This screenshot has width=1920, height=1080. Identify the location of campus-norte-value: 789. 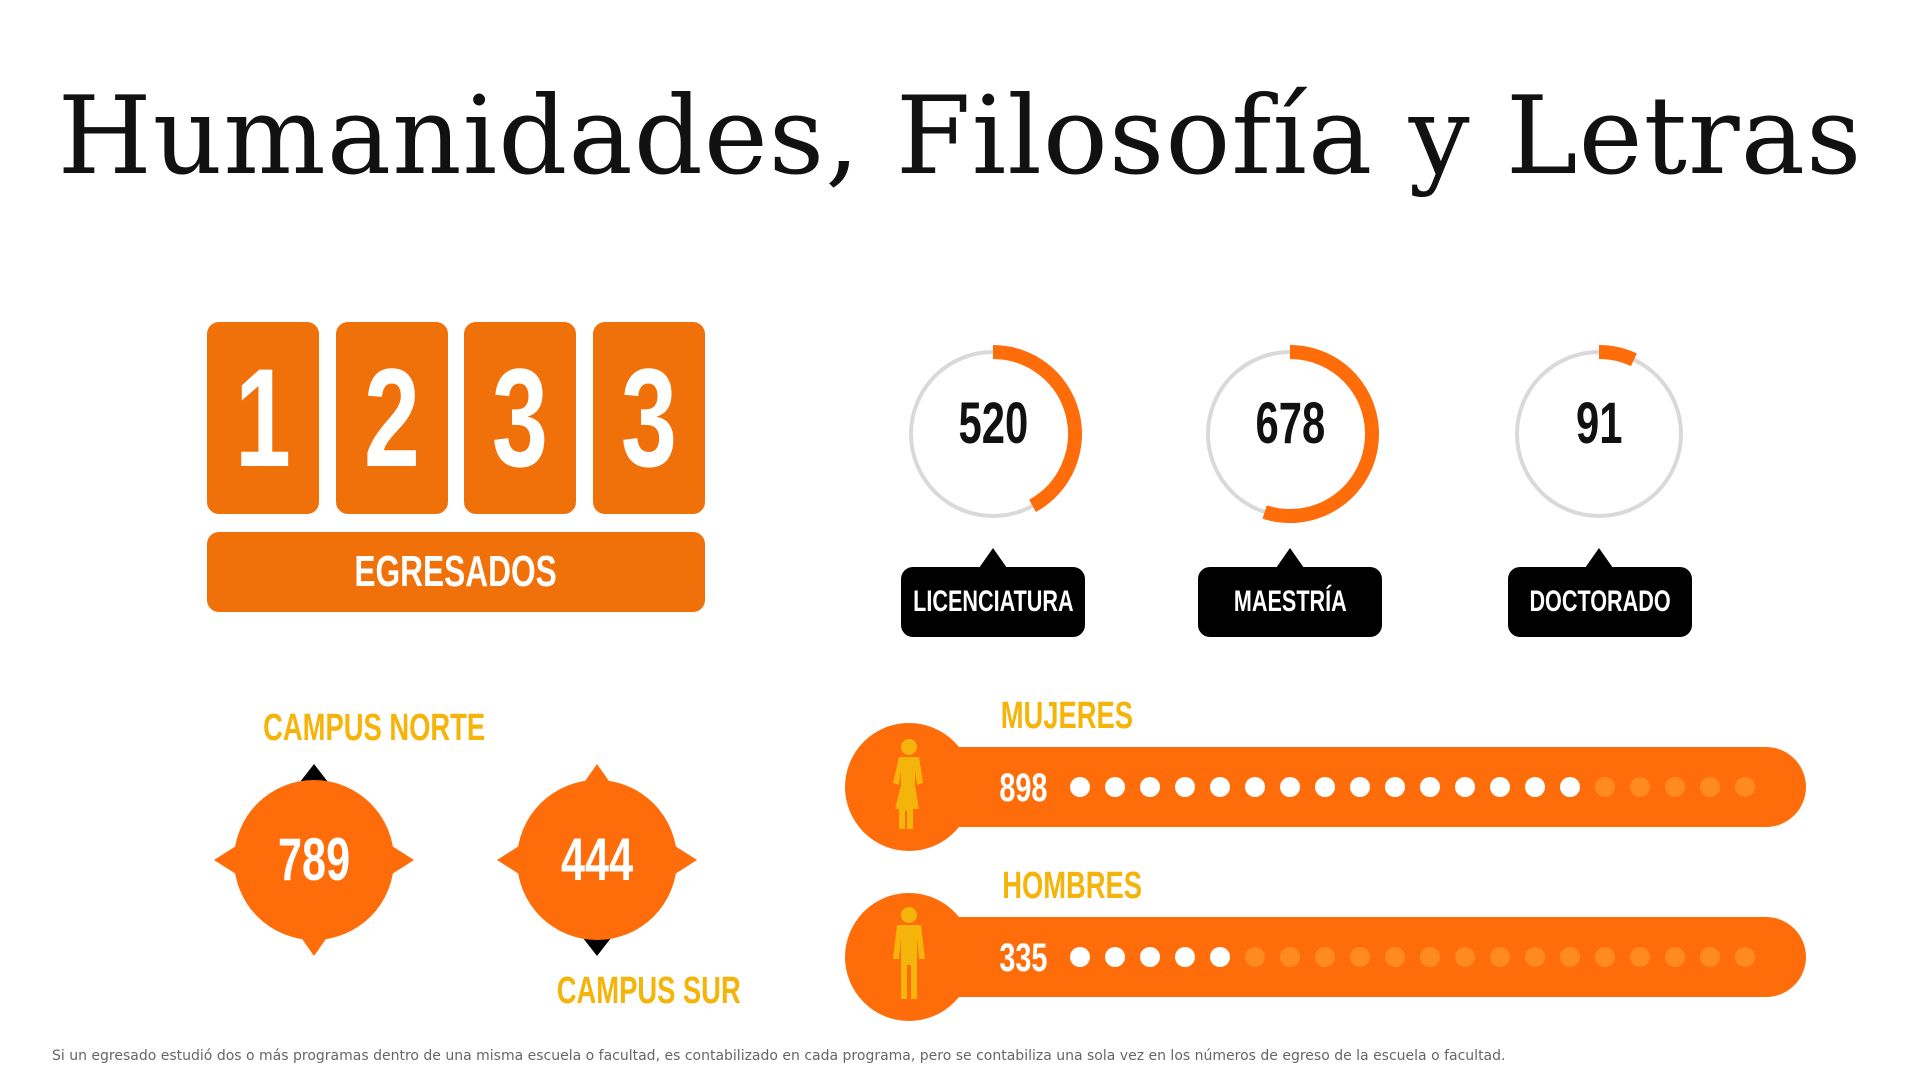
(314, 859).